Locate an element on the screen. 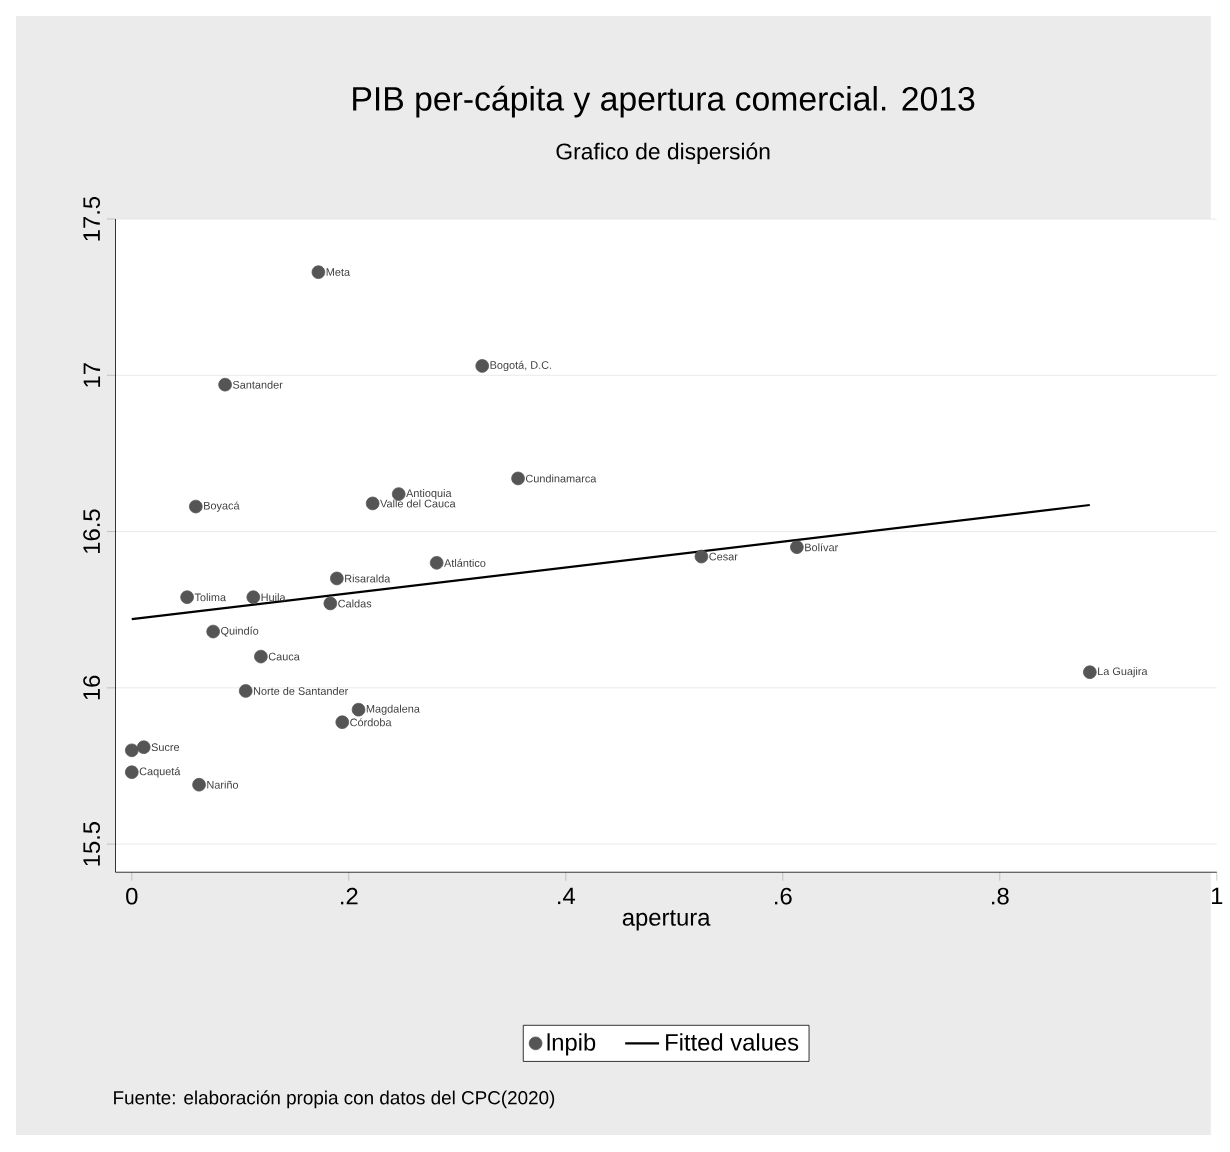  x-tick-label: .2 is located at coordinates (349, 896).